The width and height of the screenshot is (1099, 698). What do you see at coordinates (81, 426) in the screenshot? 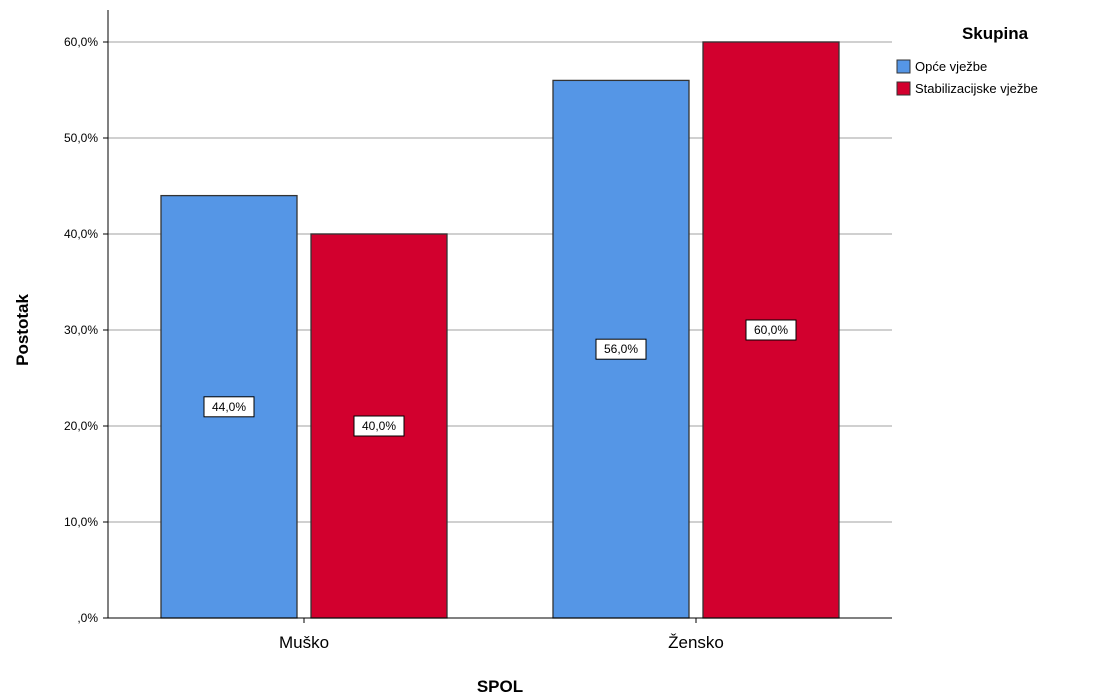
I see `y-tick-label: 20,0%` at bounding box center [81, 426].